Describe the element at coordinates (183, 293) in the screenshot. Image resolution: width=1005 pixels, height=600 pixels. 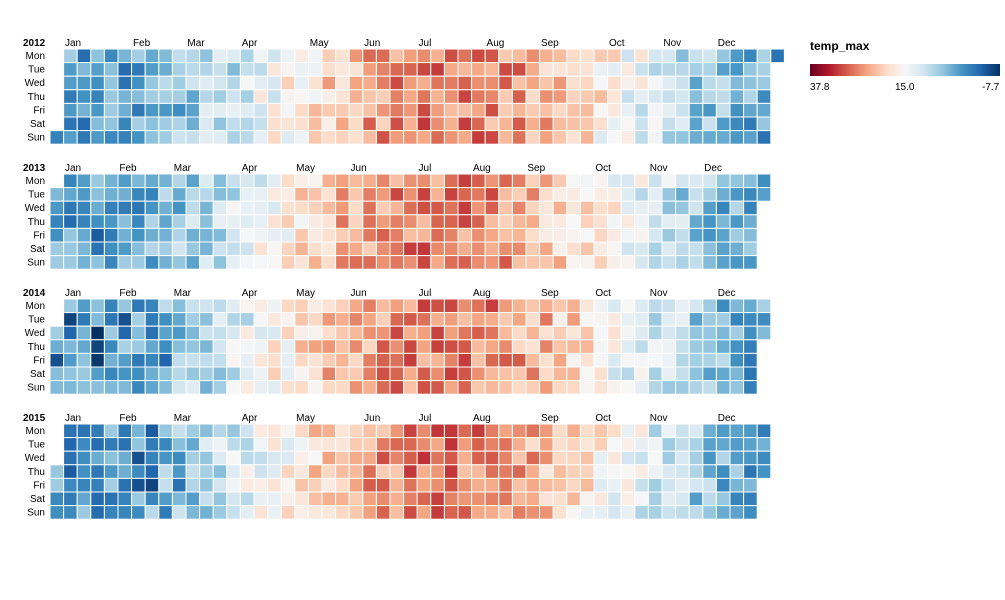
I see `month-label: Mar` at that location.